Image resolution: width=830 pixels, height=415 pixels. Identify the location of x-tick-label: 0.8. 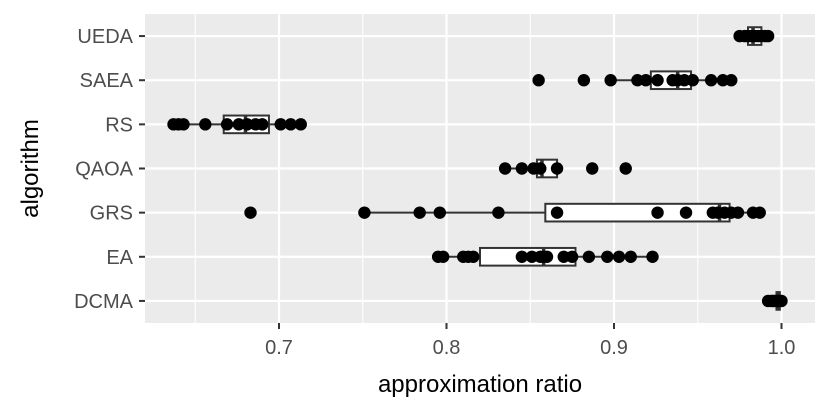
(447, 348).